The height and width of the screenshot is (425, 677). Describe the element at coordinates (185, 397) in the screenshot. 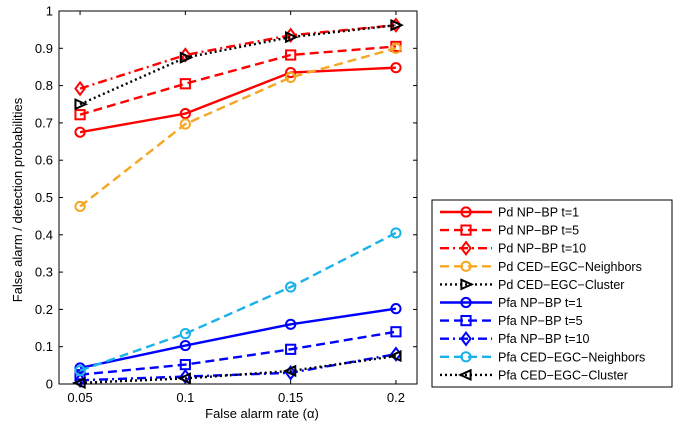

I see `x-tick-label: 0.1` at that location.